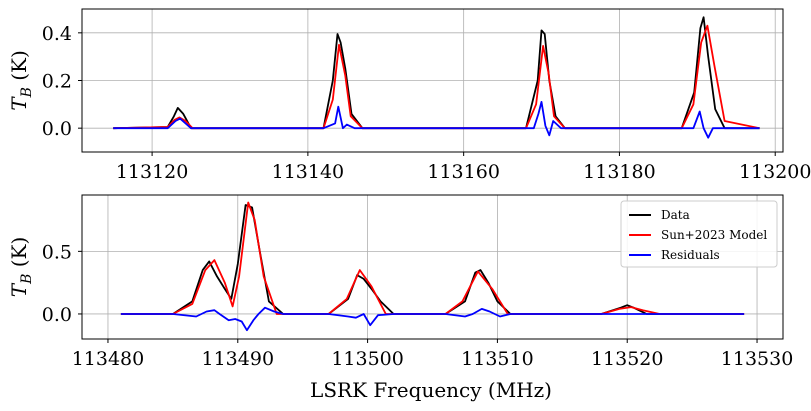  Describe the element at coordinates (431, 390) in the screenshot. I see `x-axis-label: LSRK Frequency (MHz)` at that location.